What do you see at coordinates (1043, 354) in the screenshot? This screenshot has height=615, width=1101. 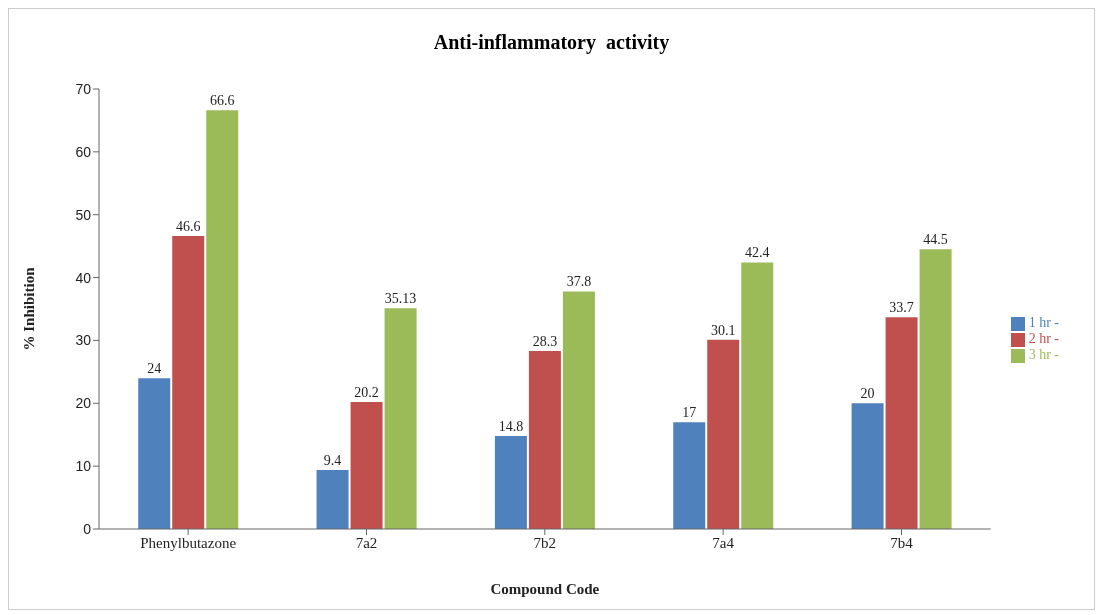 I see `legend-label: 3 hr -` at bounding box center [1043, 354].